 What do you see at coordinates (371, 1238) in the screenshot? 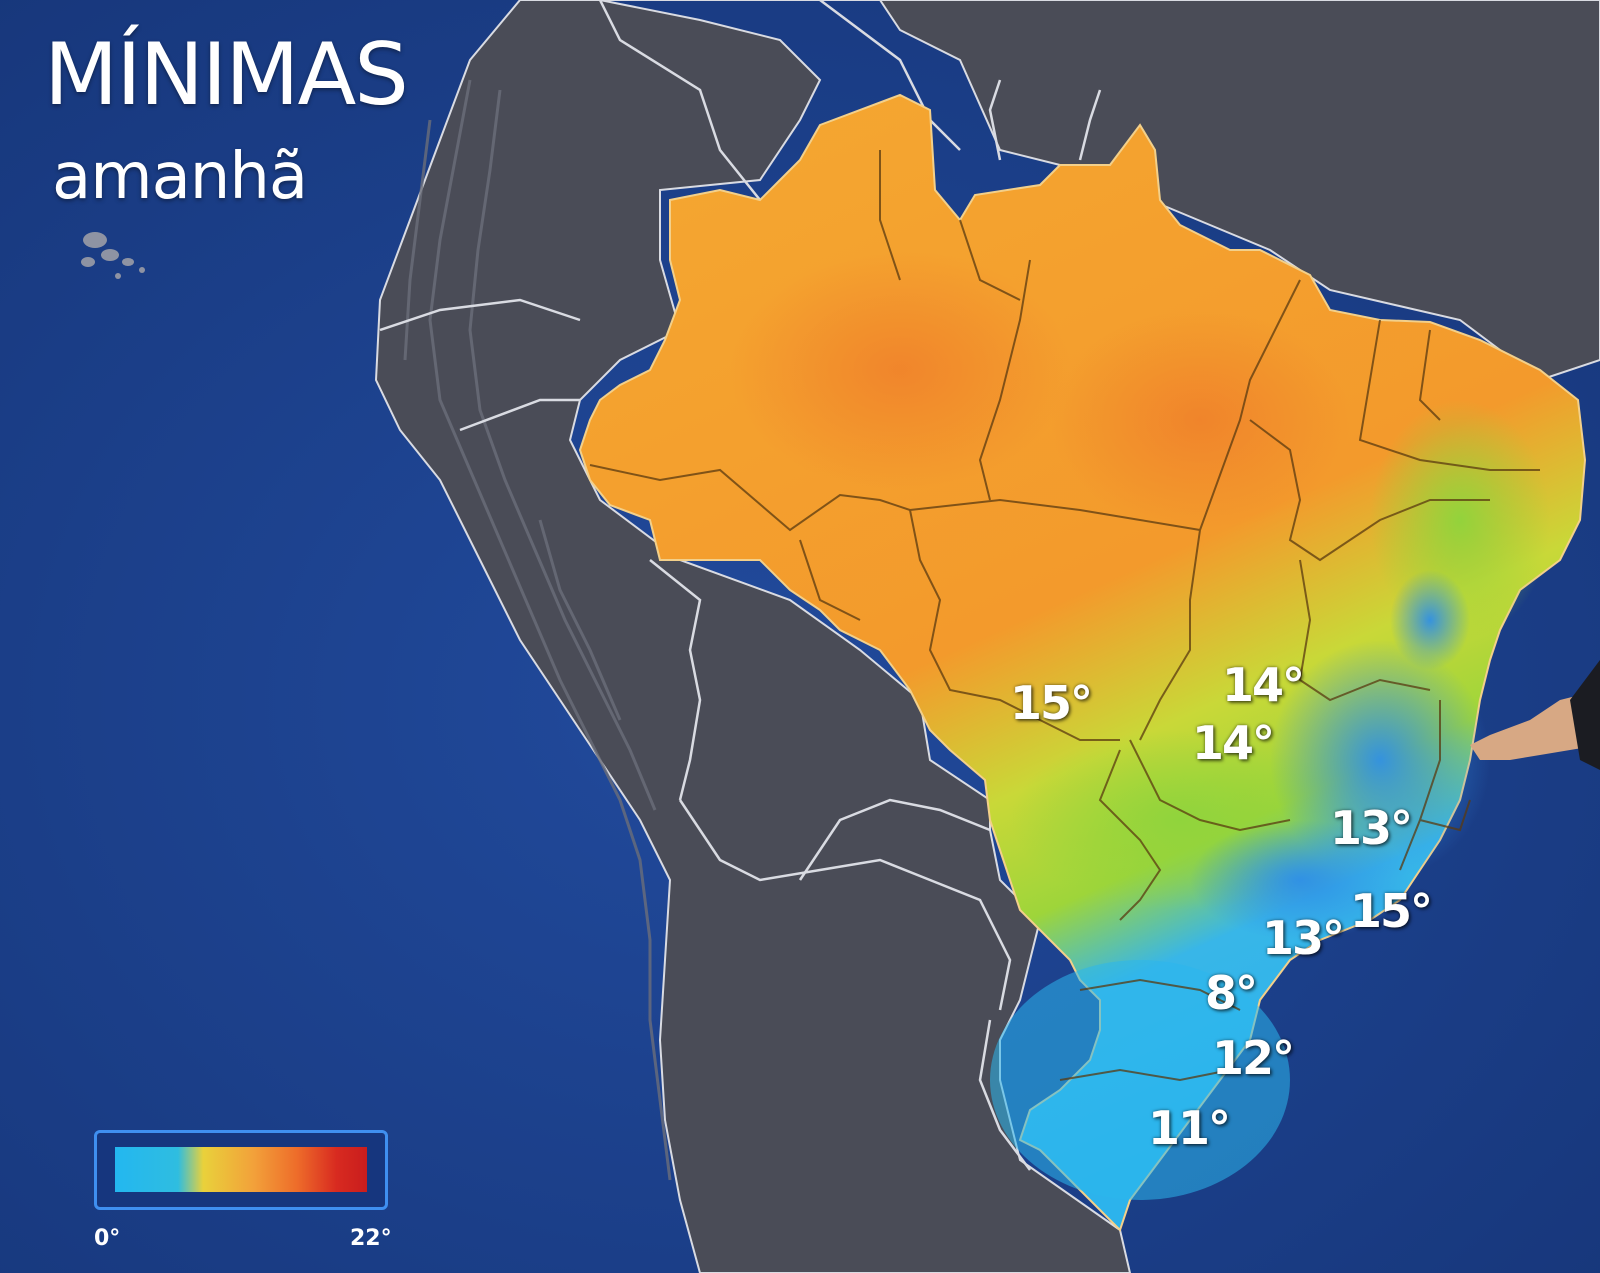
I see `legend-max-label: 22°` at bounding box center [371, 1238].